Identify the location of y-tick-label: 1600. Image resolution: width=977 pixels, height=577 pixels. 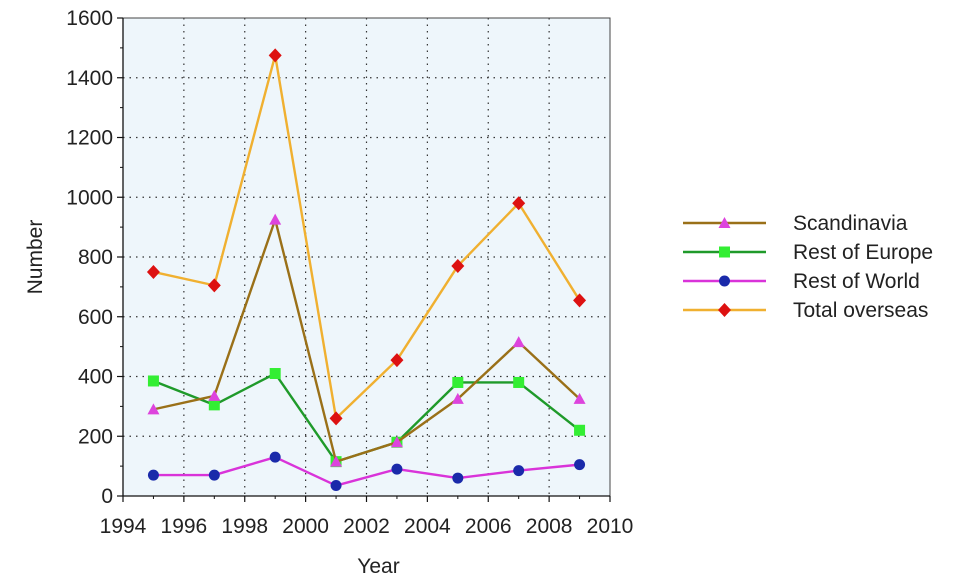
(89, 18).